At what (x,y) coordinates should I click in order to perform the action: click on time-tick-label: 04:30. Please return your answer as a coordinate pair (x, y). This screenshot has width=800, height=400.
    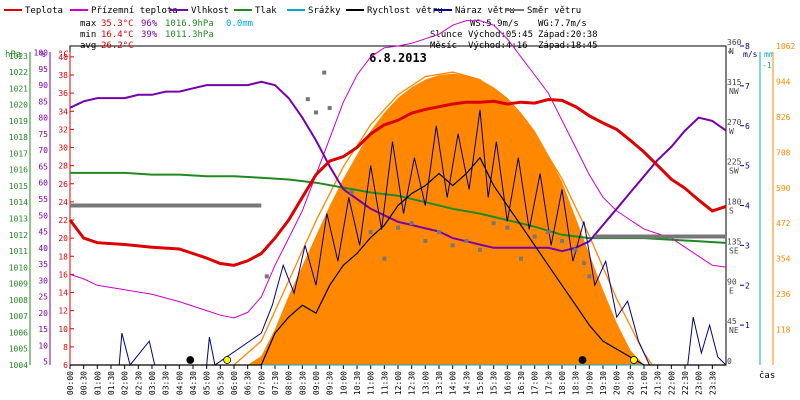
    Looking at the image, I should click on (193, 383).